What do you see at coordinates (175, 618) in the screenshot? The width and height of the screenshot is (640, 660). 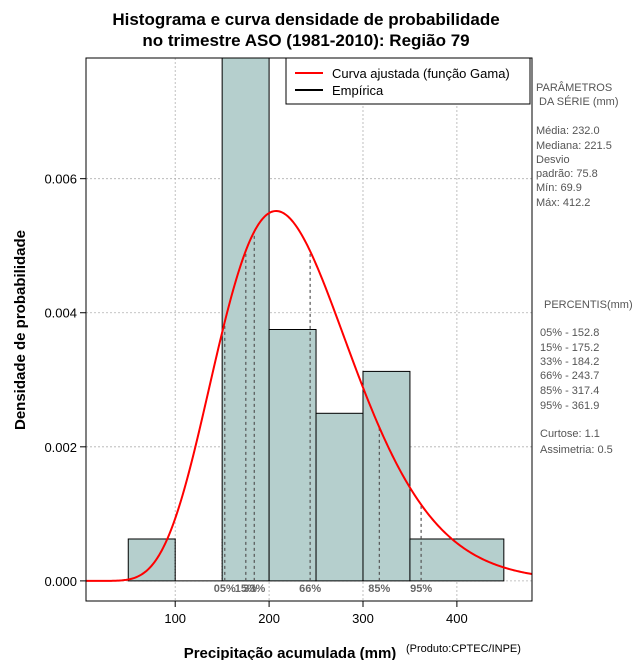 I see `x-tick-label: 100` at bounding box center [175, 618].